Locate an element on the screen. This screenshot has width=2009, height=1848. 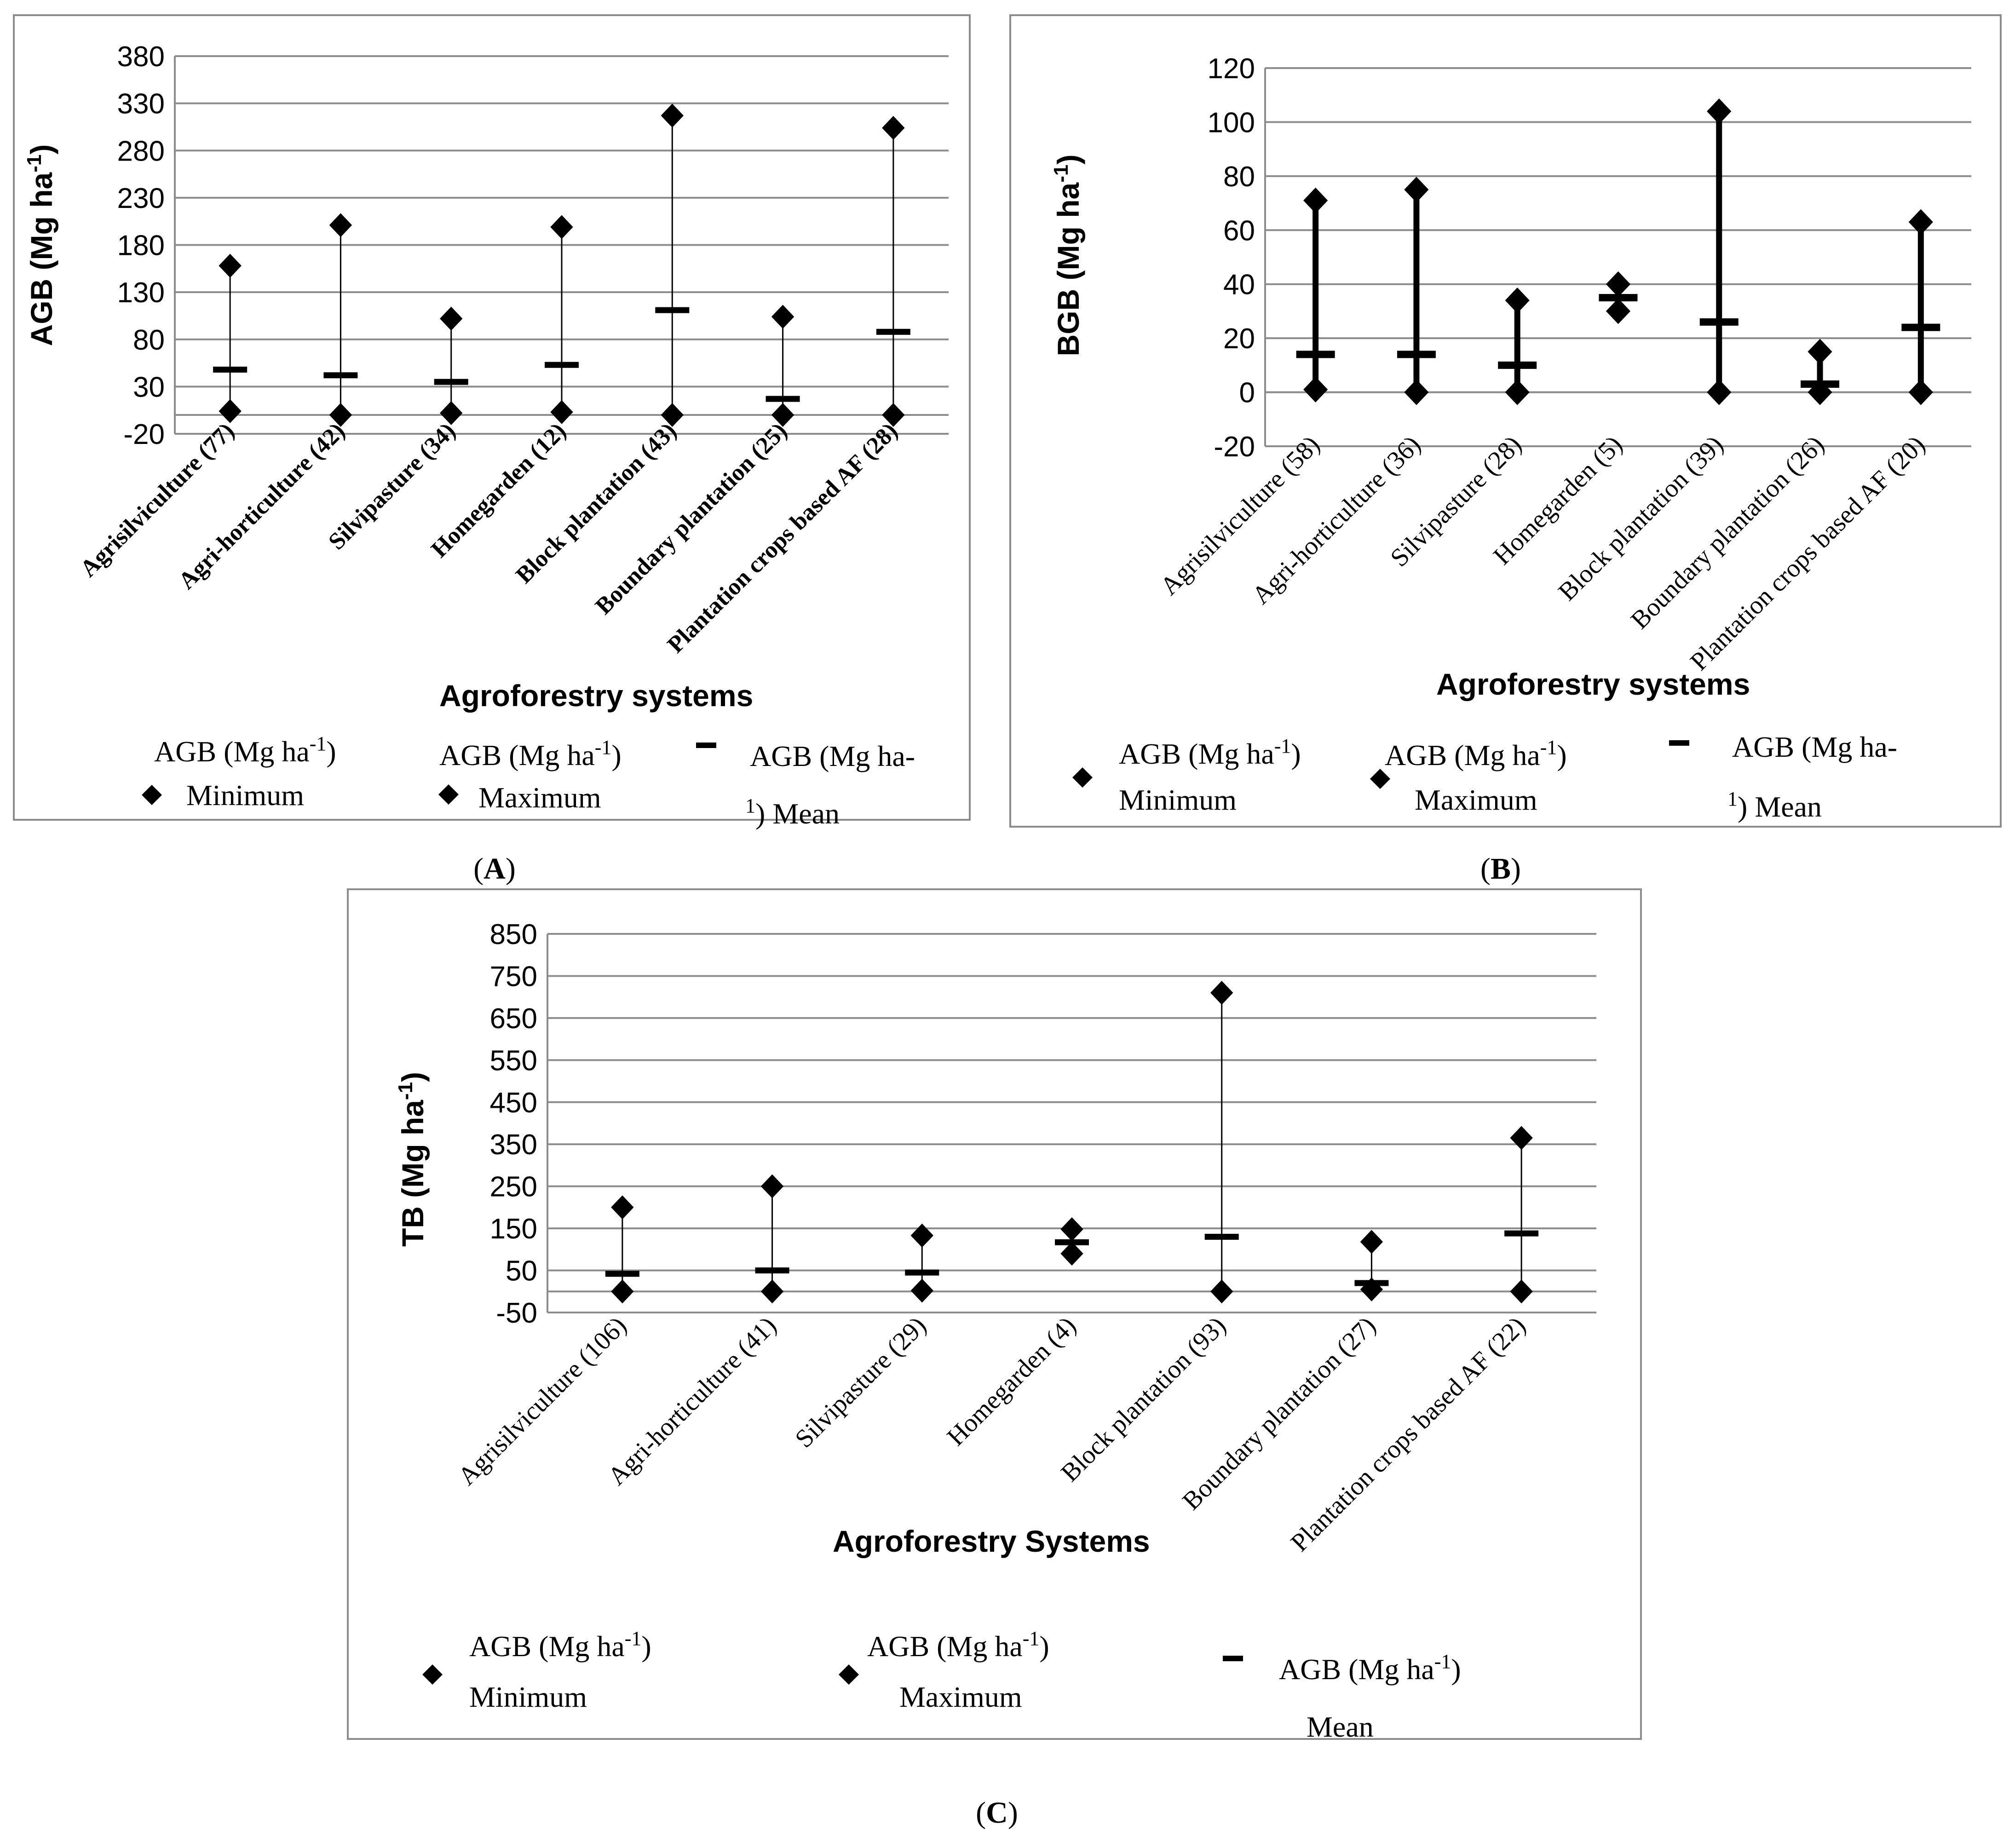
y-axis-title: TB (Mg ha-1) is located at coordinates (412, 1159).